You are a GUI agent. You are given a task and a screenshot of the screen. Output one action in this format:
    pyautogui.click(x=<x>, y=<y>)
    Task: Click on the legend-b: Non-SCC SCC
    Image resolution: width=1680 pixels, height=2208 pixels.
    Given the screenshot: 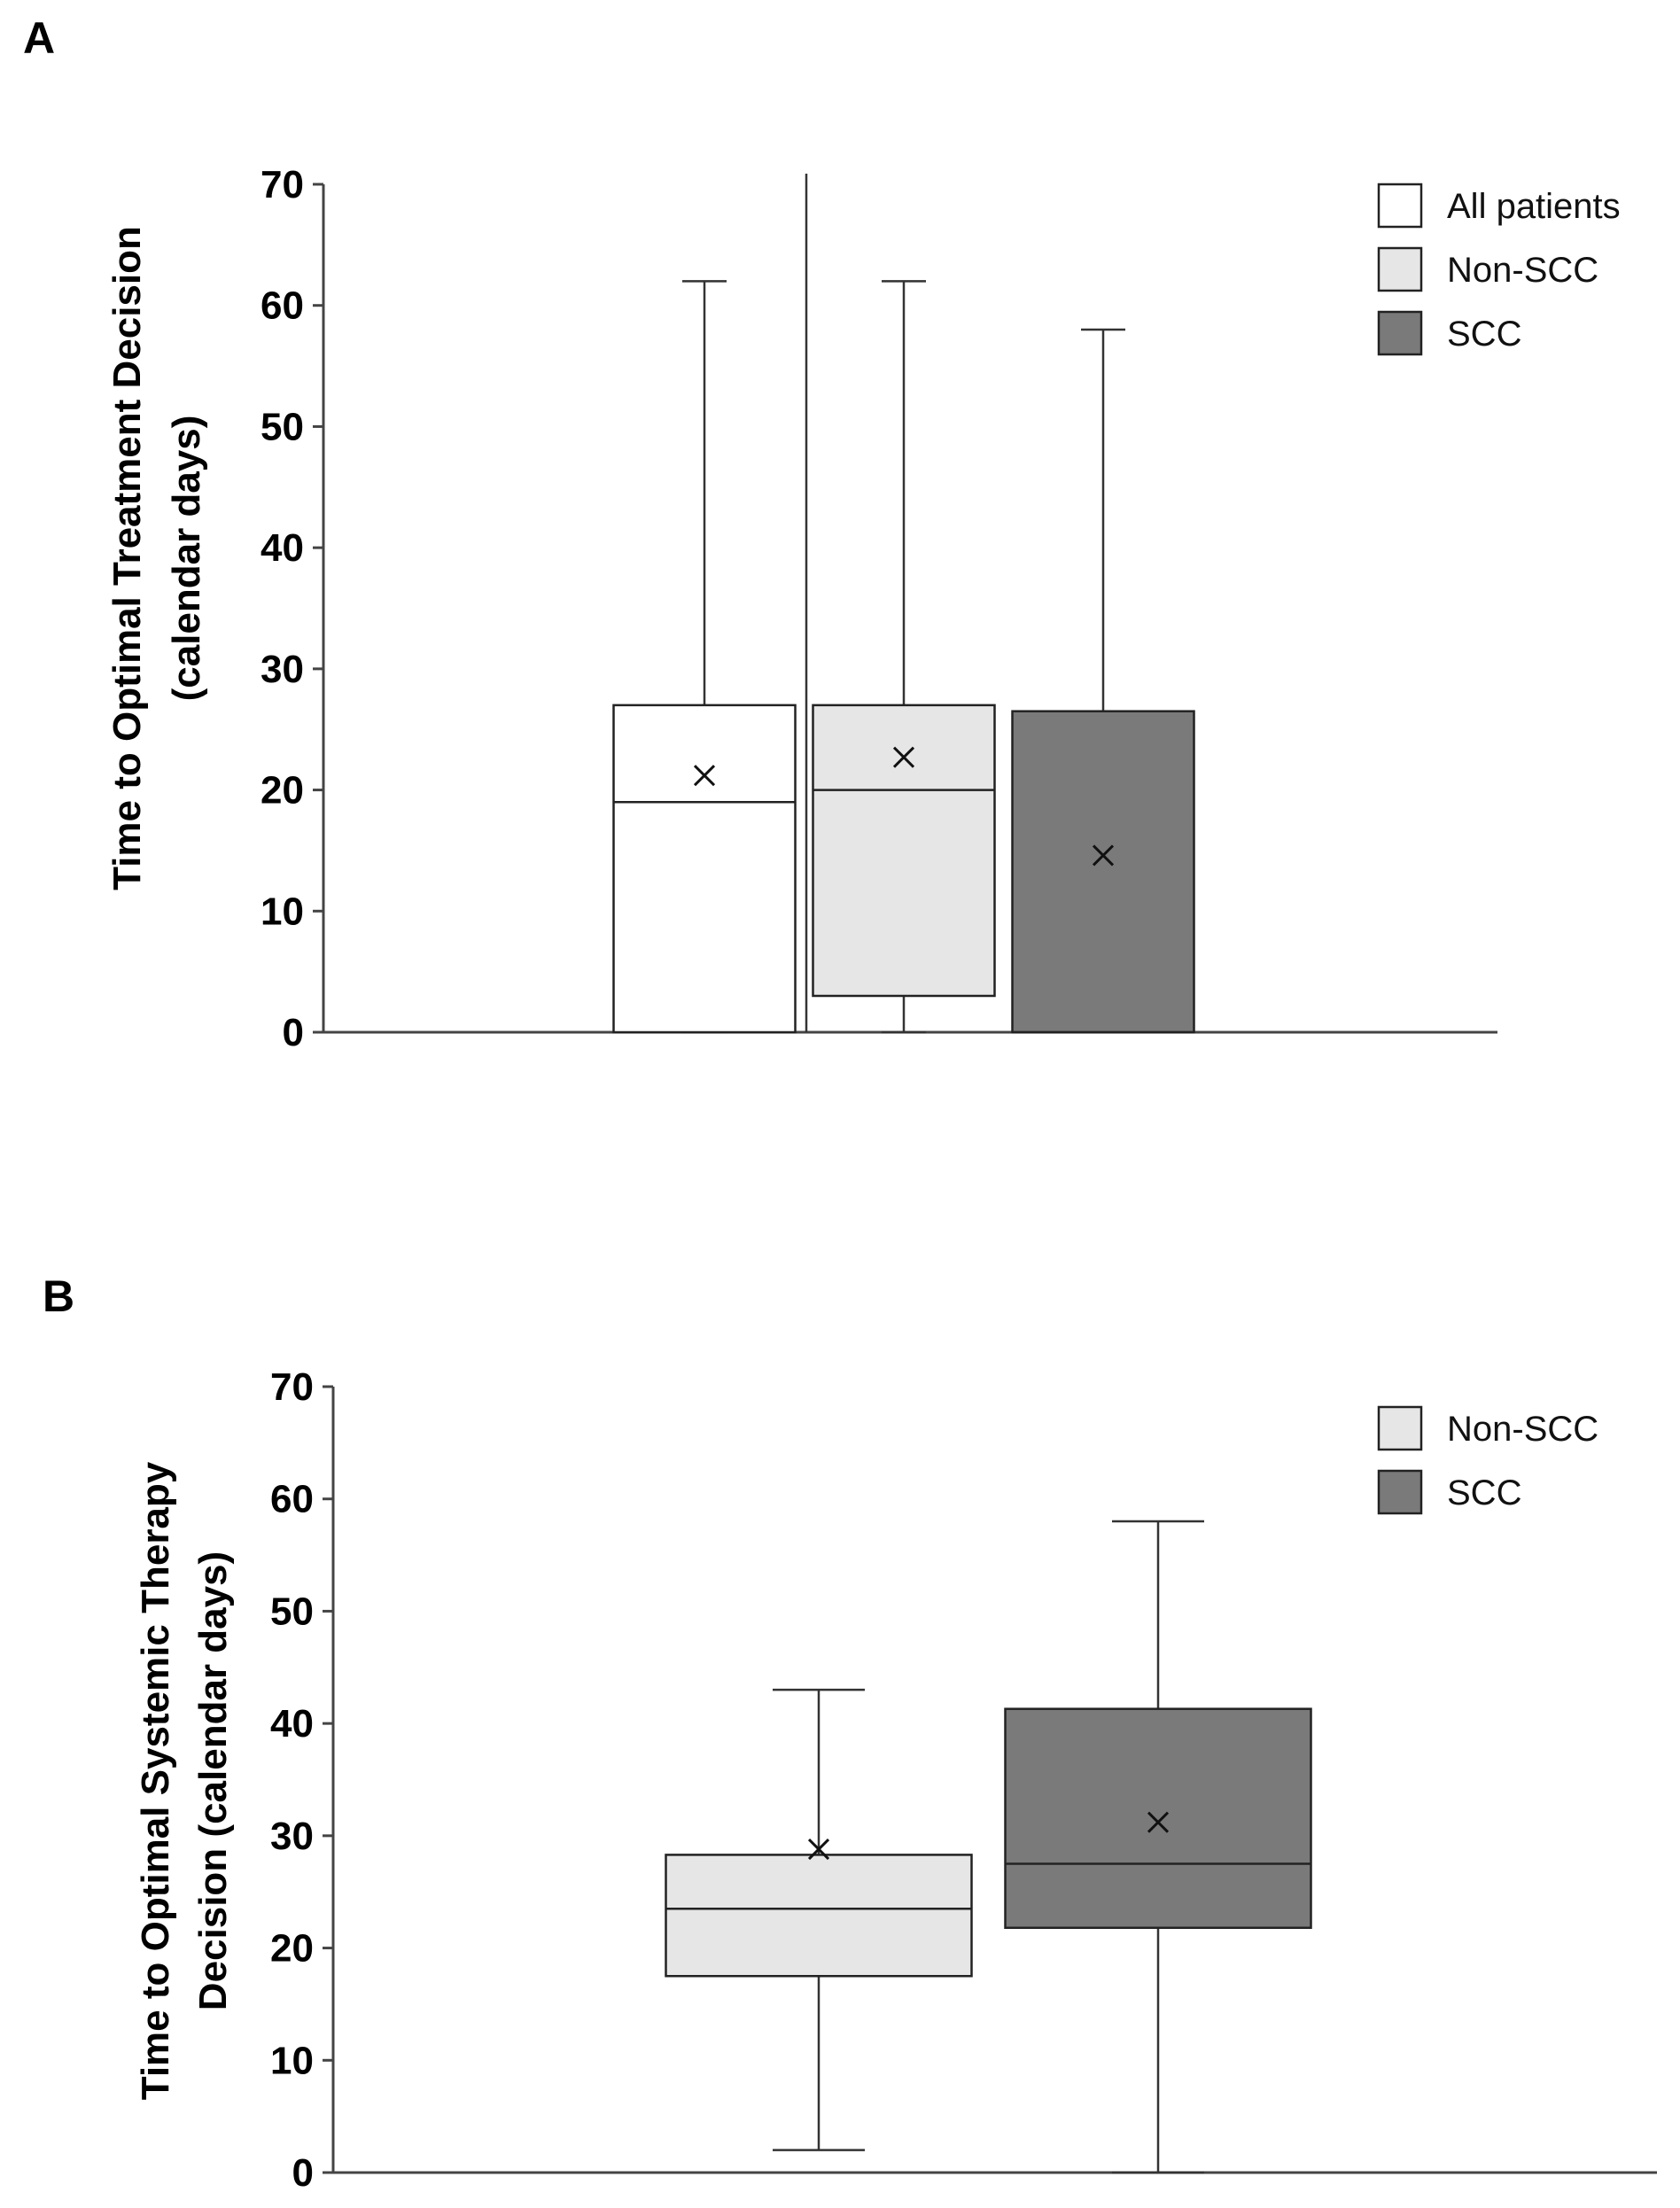 What is the action you would take?
    pyautogui.click(x=1487, y=1460)
    